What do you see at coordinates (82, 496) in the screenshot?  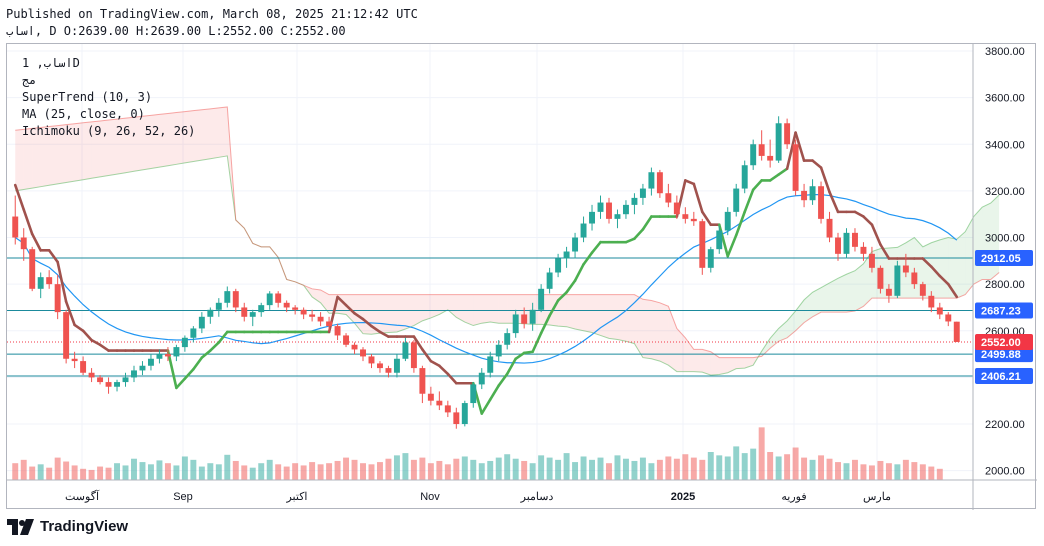 I see `time-tick-label: آگوست` at bounding box center [82, 496].